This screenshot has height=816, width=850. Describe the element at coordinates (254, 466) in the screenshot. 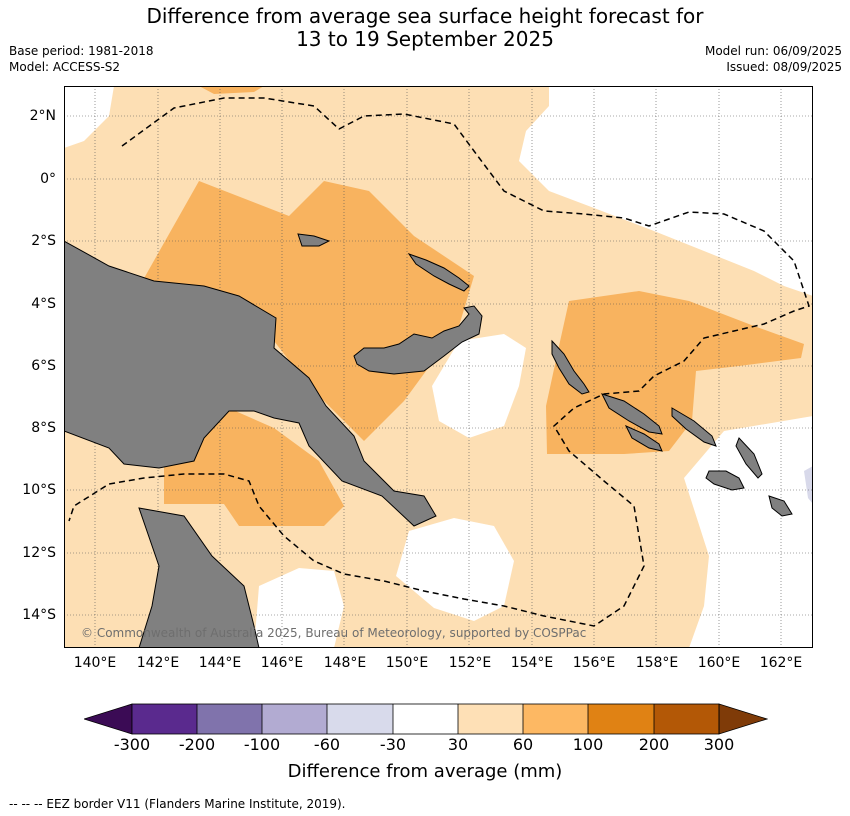

I see `ssh-band-60-100-gulf-papua` at that location.